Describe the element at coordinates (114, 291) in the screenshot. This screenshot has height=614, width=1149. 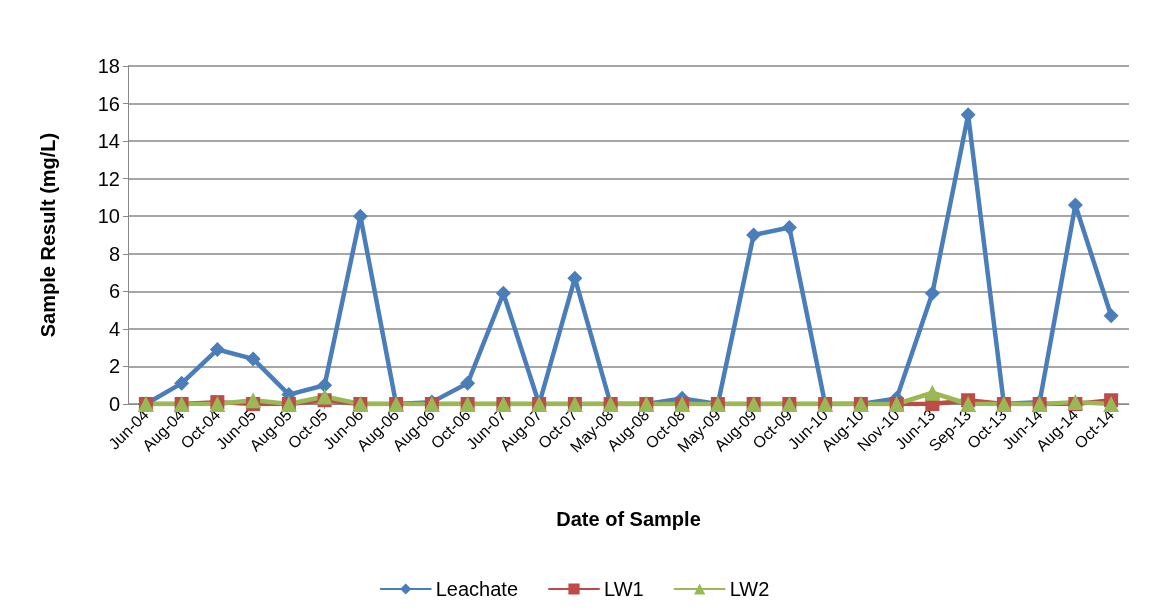
I see `y-tick-label: 6` at that location.